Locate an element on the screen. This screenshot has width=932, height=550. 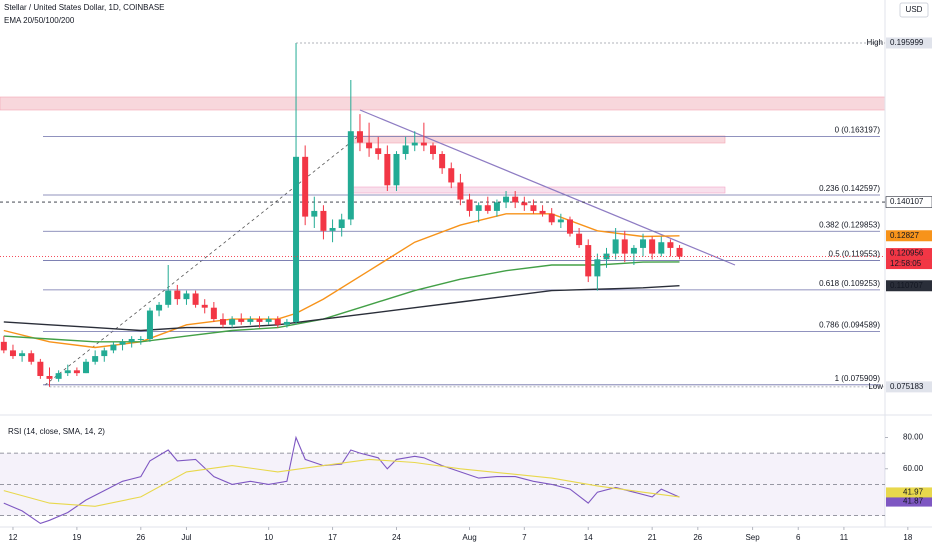
x-tick-label: 18 is located at coordinates (907, 537).